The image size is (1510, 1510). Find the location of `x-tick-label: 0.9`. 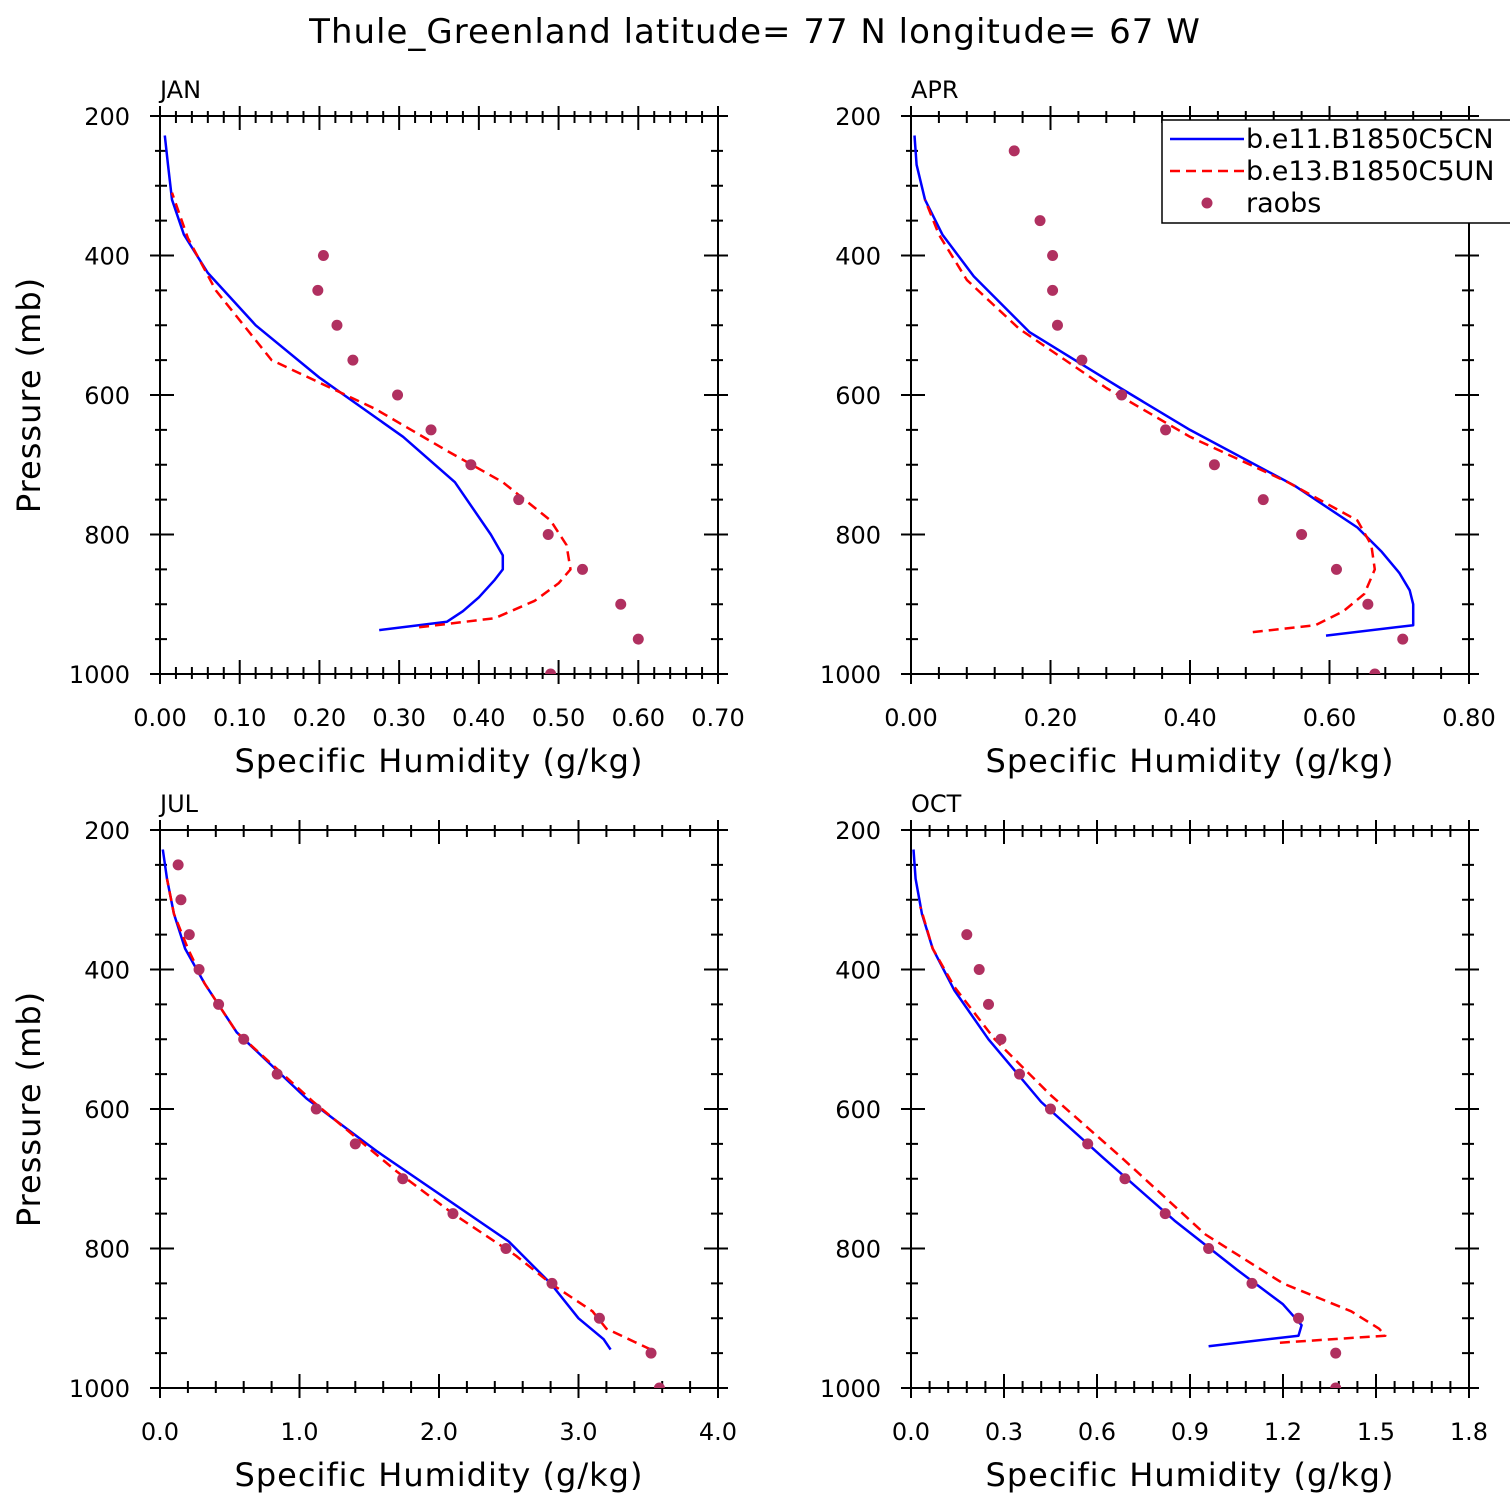

x-tick-label: 0.9 is located at coordinates (1190, 1432).